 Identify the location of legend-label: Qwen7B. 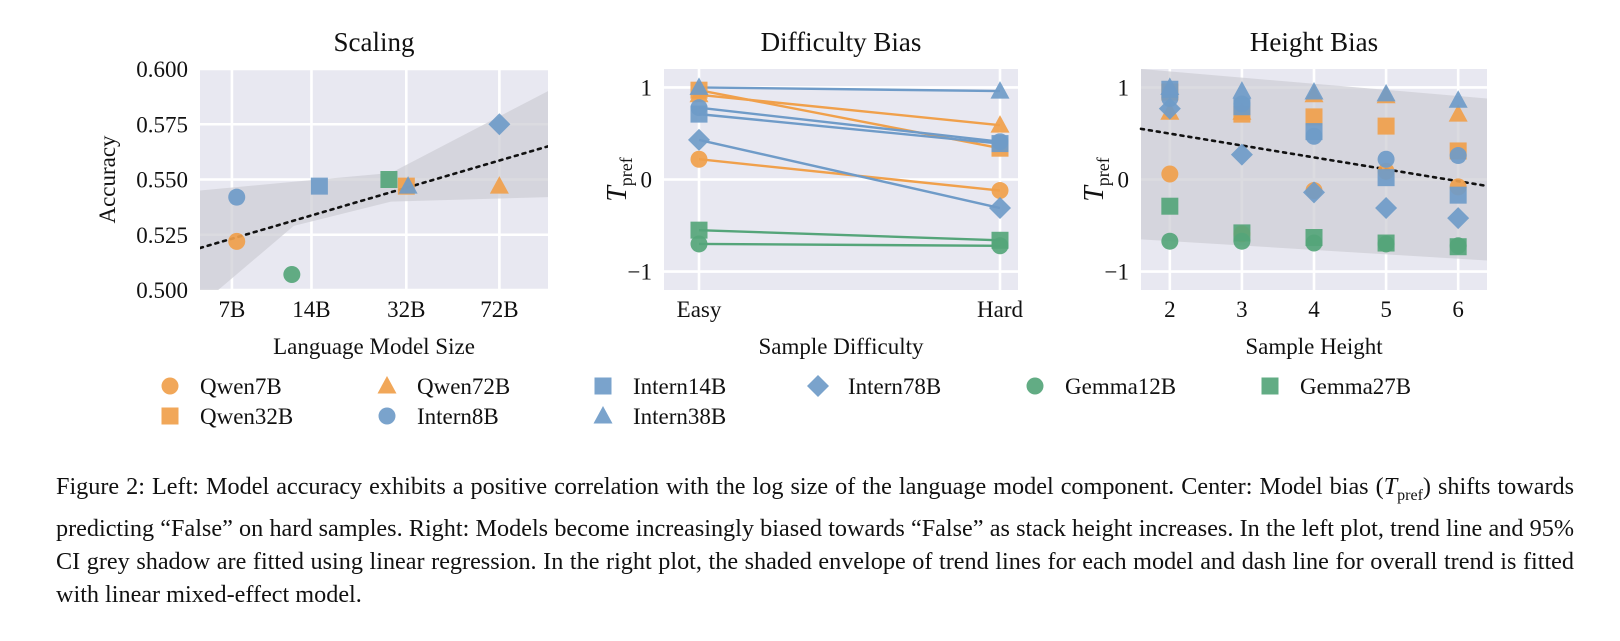
(241, 386).